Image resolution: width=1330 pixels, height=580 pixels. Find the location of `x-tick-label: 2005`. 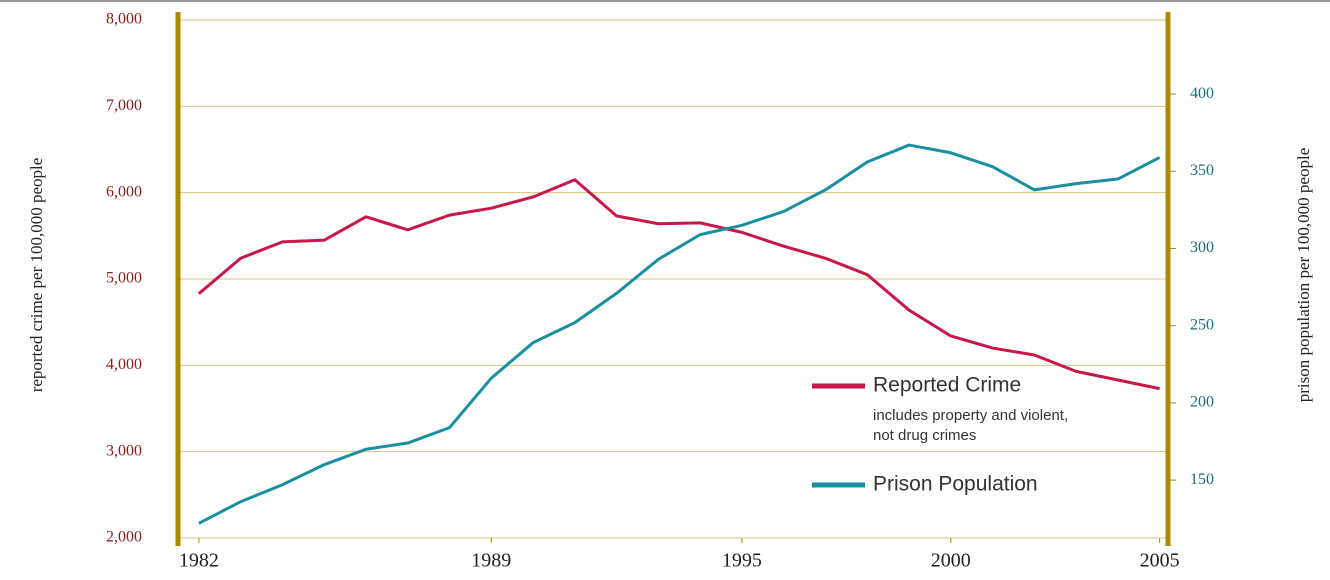

x-tick-label: 2005 is located at coordinates (1160, 561).